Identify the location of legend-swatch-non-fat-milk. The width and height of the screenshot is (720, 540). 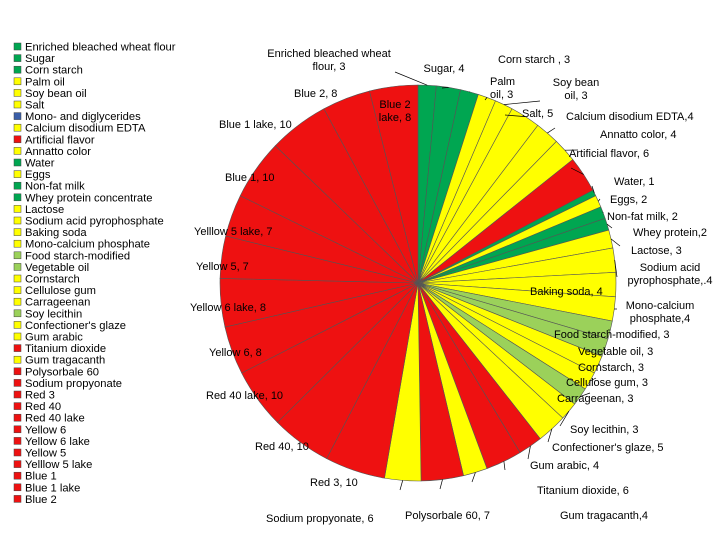
(17, 185).